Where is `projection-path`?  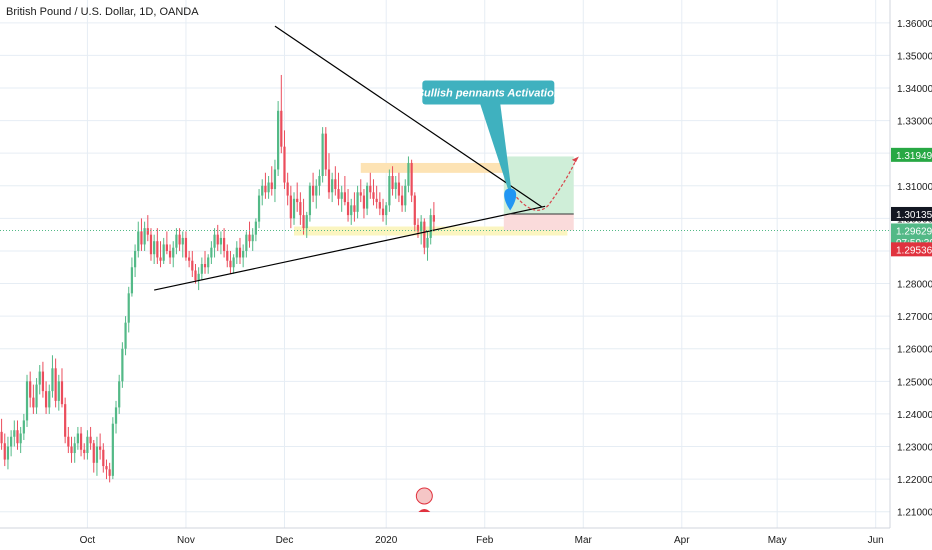
projection-path is located at coordinates (547, 184).